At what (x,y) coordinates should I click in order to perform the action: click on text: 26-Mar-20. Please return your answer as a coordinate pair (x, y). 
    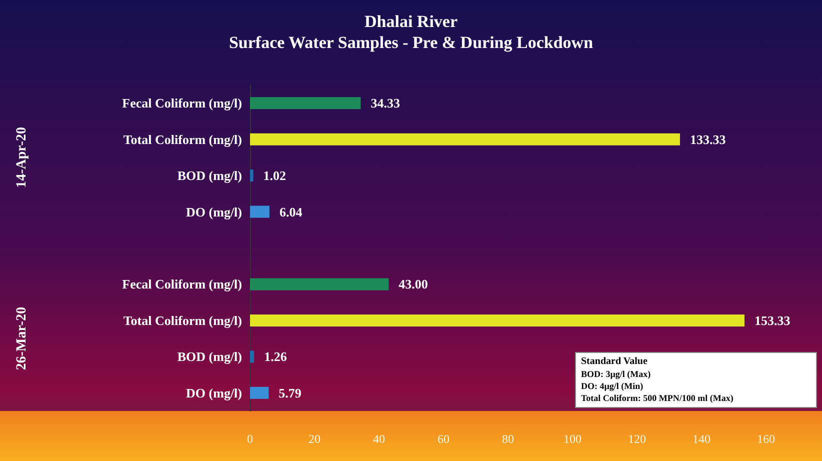
    Looking at the image, I should click on (22, 338).